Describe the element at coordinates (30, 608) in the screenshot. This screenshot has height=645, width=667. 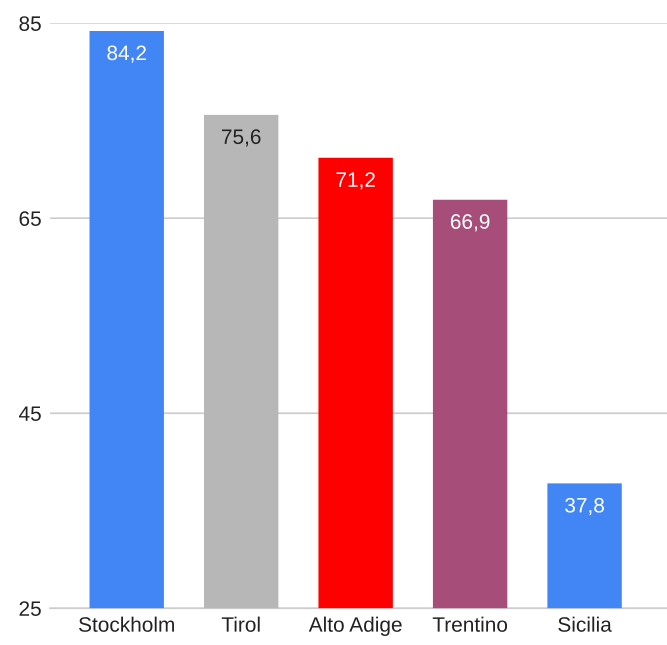
I see `y-tick-label: 25` at that location.